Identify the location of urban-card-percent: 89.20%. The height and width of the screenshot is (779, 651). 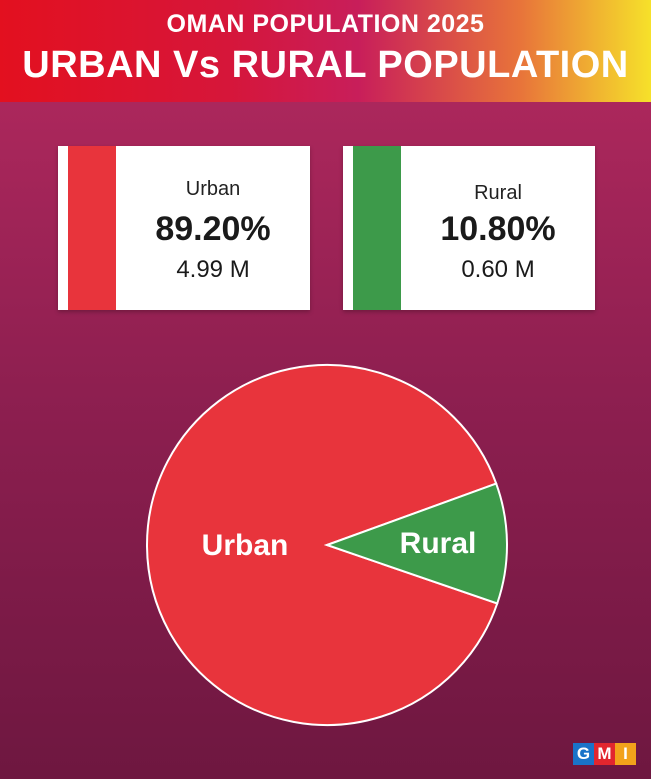
(213, 229).